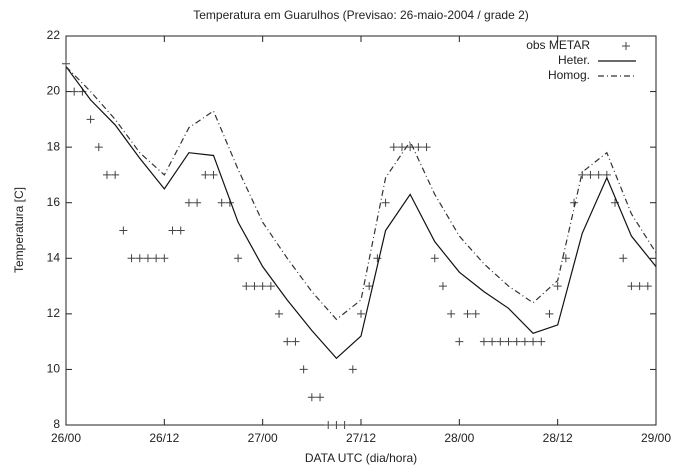  What do you see at coordinates (361, 458) in the screenshot?
I see `x-axis-label: DATA UTC (dia/hora)` at bounding box center [361, 458].